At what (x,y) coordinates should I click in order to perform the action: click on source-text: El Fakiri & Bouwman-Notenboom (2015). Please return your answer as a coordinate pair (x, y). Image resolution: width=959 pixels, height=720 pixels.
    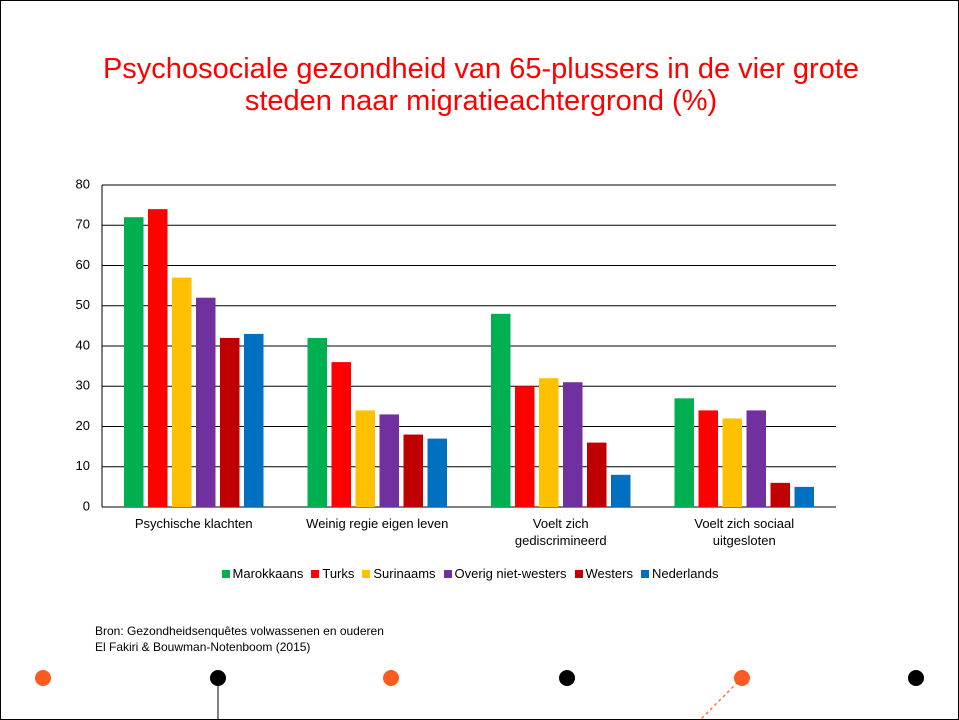
    Looking at the image, I should click on (203, 647).